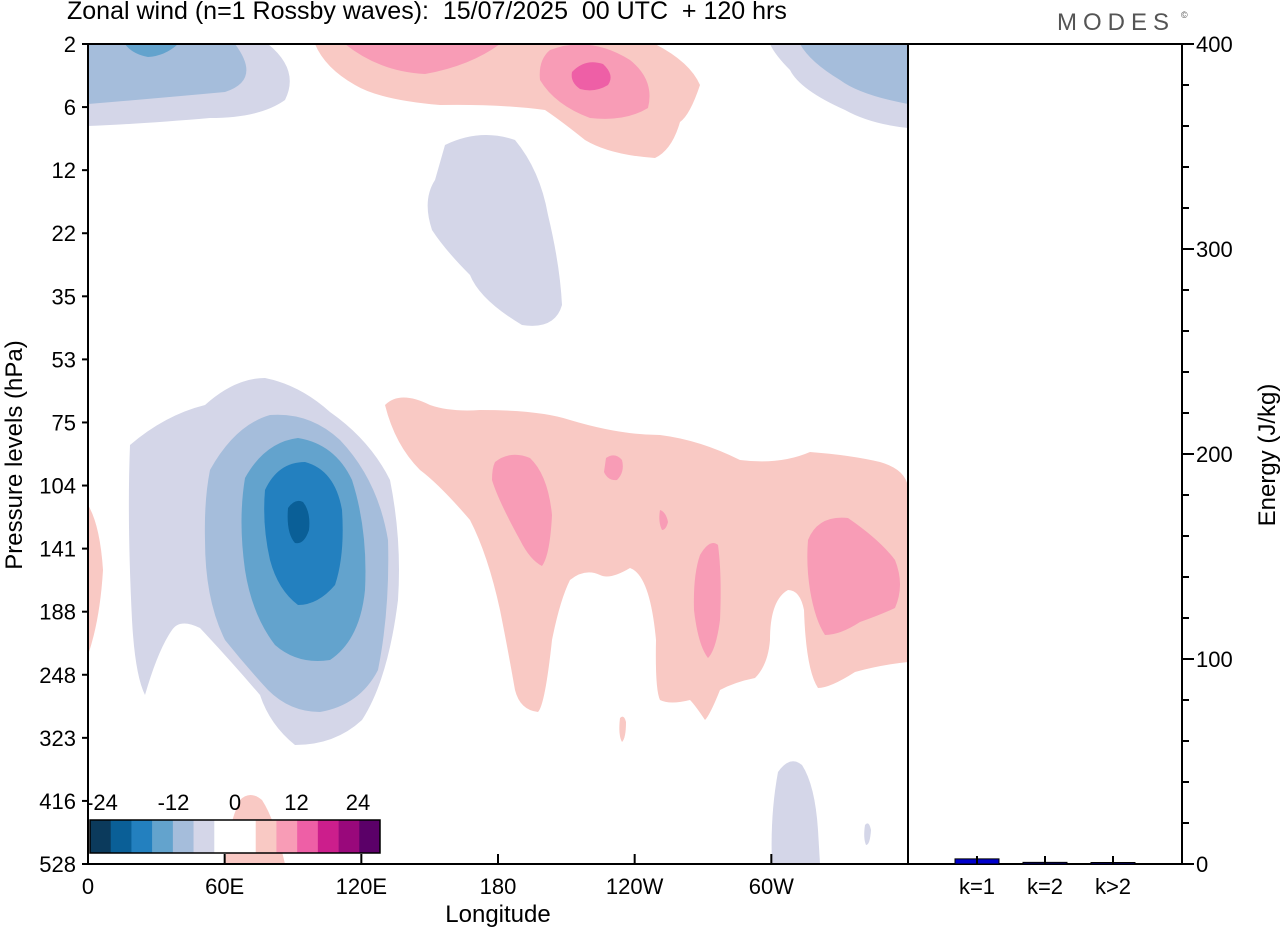  What do you see at coordinates (1113, 886) in the screenshot?
I see `energy-category-label: k>2` at bounding box center [1113, 886].